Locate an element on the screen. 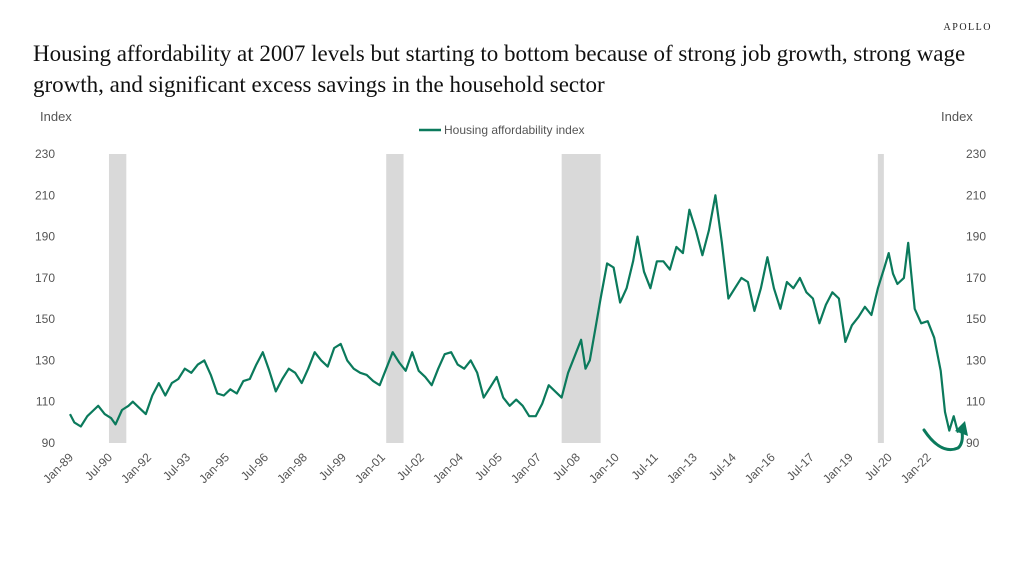 Image resolution: width=1024 pixels, height=576 pixels. y-tick-left-190: 190 is located at coordinates (45, 237).